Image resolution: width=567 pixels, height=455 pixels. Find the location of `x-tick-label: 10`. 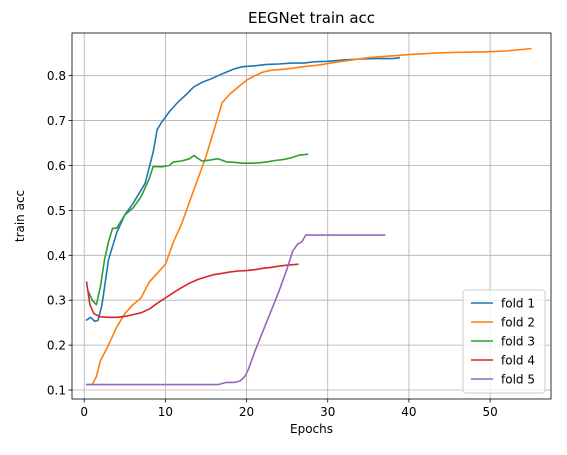

x-tick-label: 10 is located at coordinates (165, 412).